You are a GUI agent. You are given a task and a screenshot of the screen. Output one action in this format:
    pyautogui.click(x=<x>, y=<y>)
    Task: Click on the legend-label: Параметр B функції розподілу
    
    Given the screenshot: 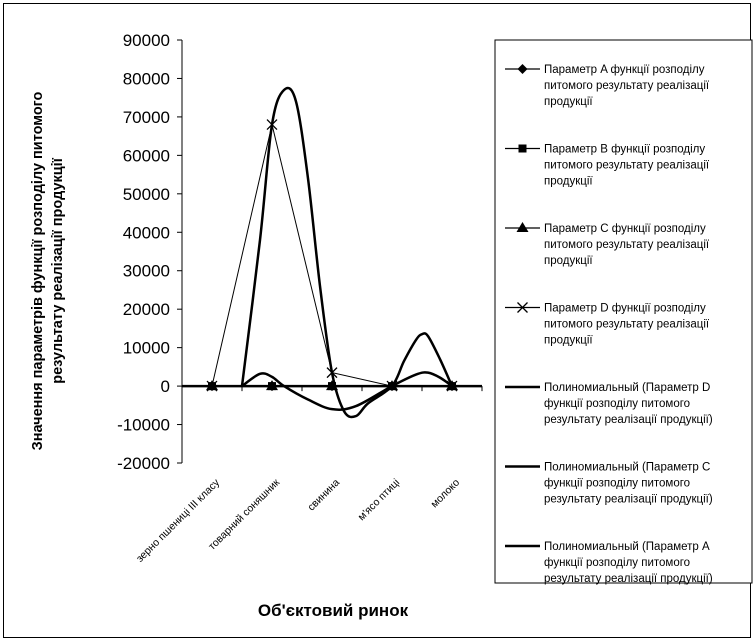 What is the action you would take?
    pyautogui.click(x=624, y=150)
    